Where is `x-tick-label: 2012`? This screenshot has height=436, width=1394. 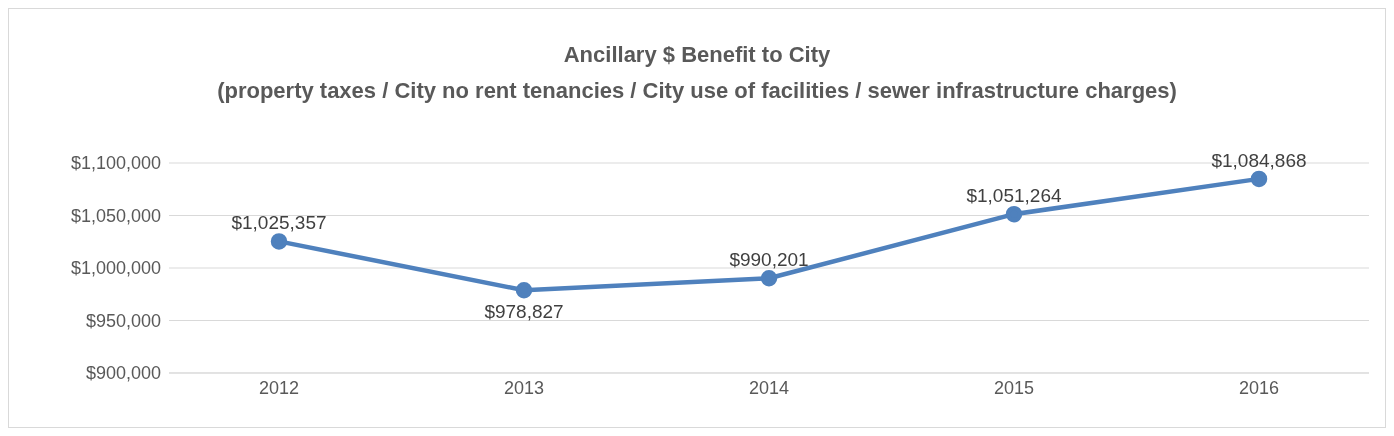 x-tick-label: 2012 is located at coordinates (279, 387).